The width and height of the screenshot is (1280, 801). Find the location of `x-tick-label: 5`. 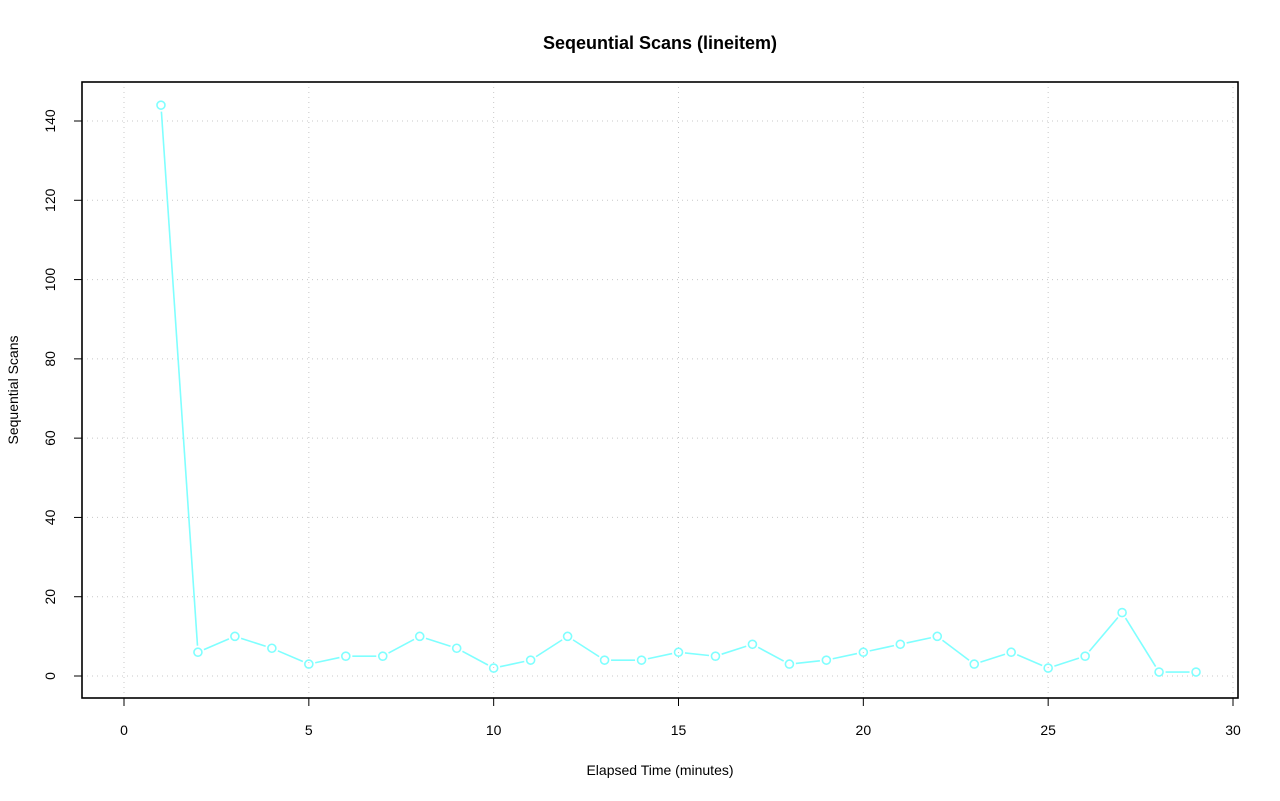

x-tick-label: 5 is located at coordinates (309, 730).